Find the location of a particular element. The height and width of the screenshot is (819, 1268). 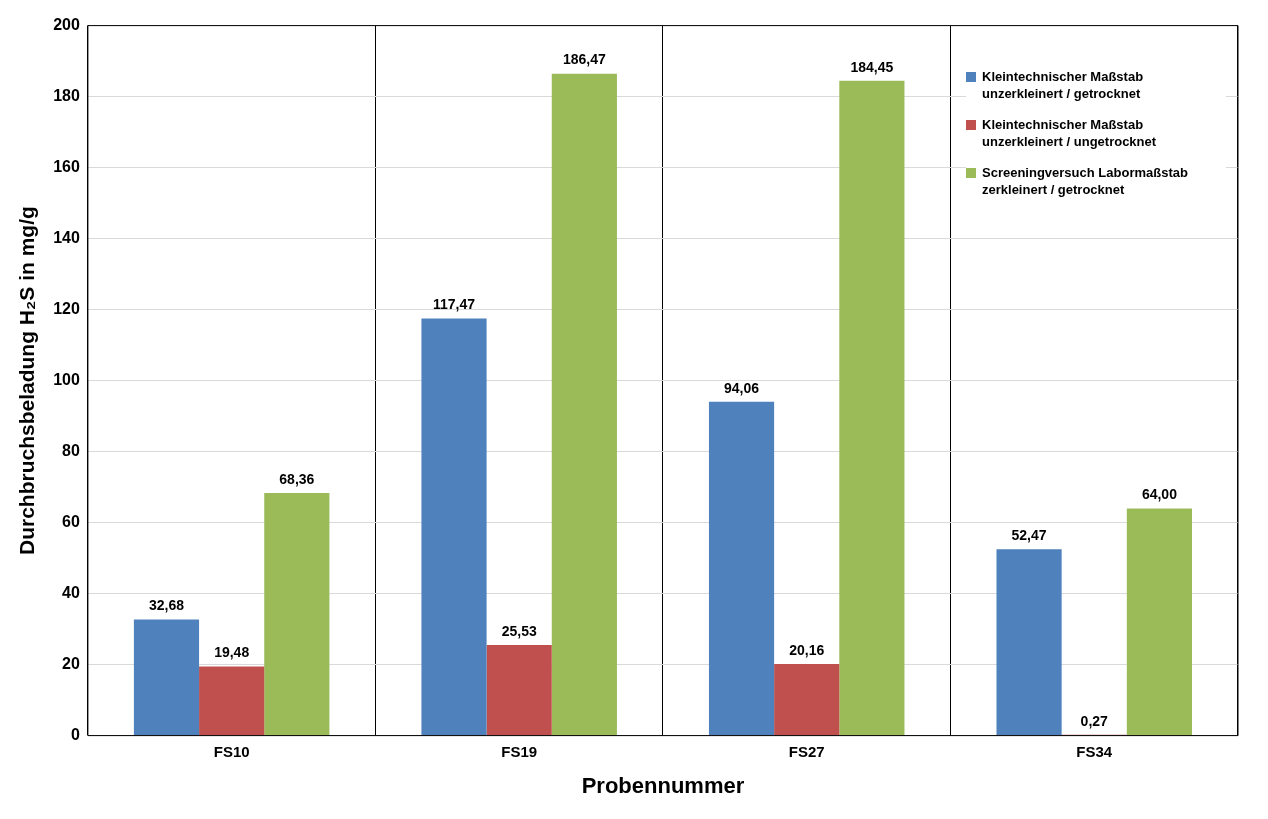

y-tick-label: 60 is located at coordinates (71, 522).